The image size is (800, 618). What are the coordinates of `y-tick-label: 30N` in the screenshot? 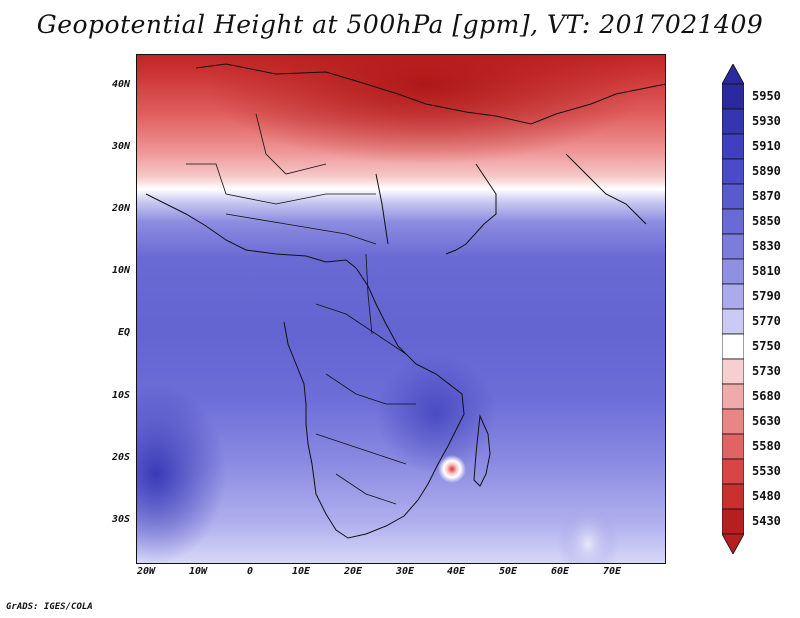 It's located at (120, 146).